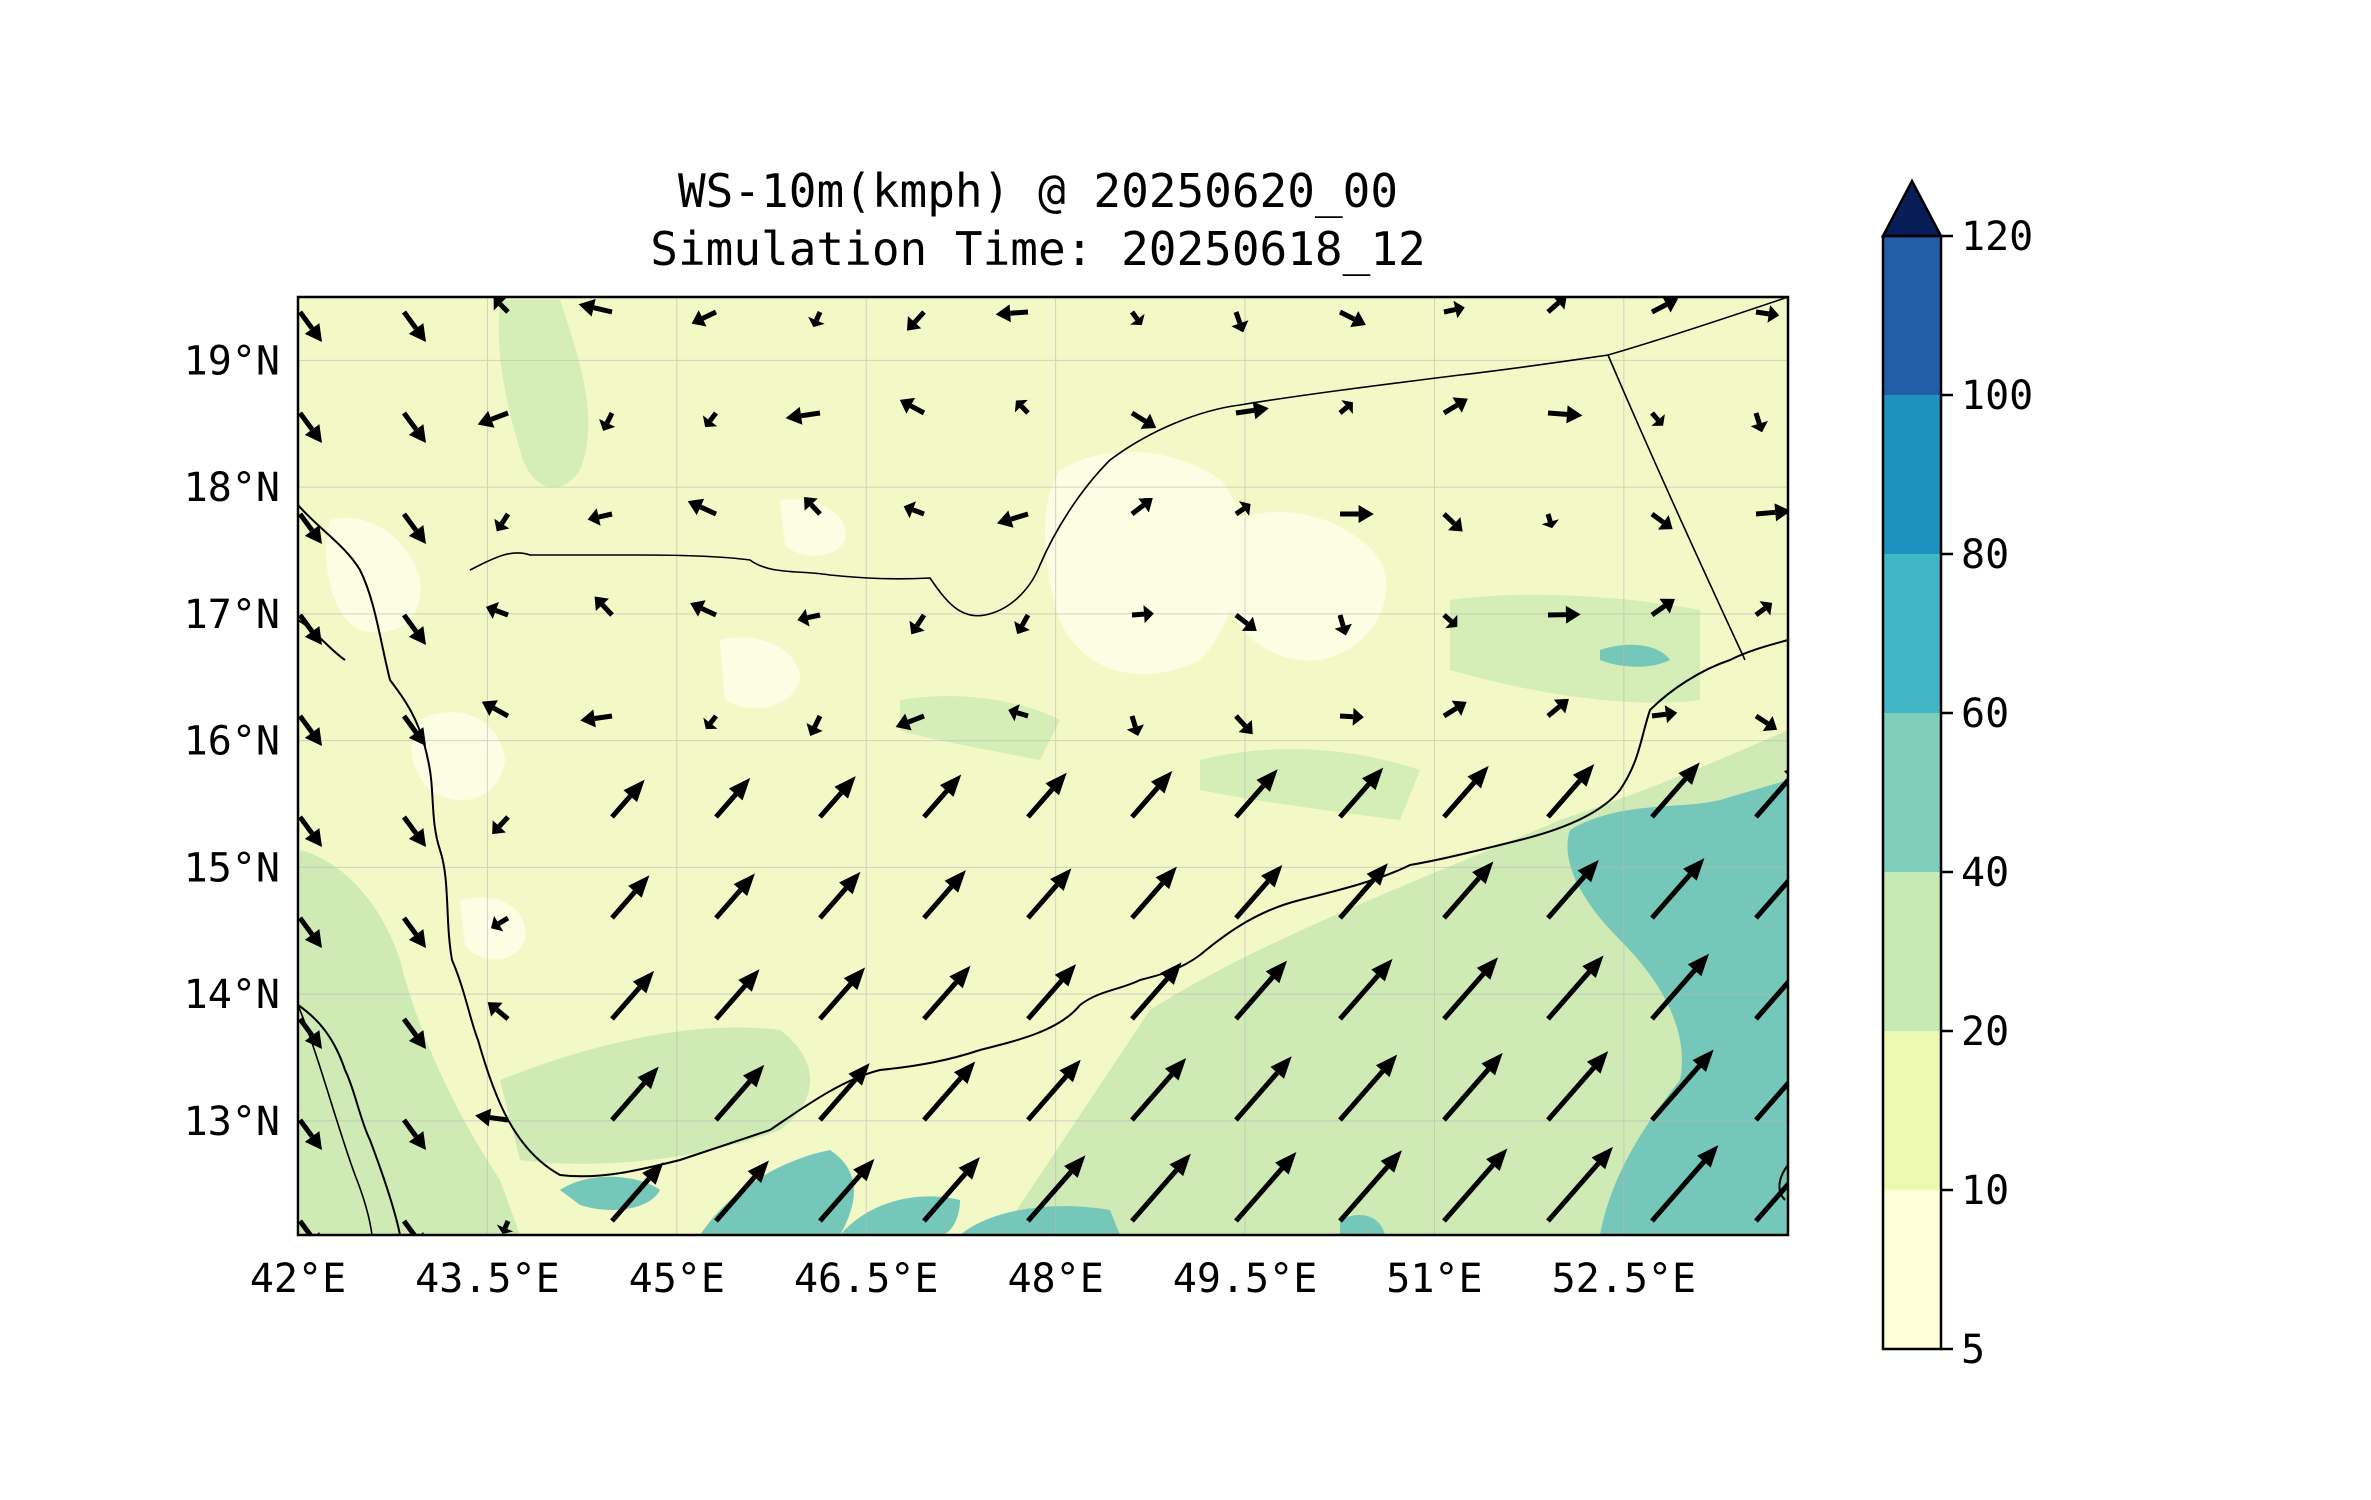  What do you see at coordinates (1434, 1279) in the screenshot?
I see `x-tick-label: 51°E` at bounding box center [1434, 1279].